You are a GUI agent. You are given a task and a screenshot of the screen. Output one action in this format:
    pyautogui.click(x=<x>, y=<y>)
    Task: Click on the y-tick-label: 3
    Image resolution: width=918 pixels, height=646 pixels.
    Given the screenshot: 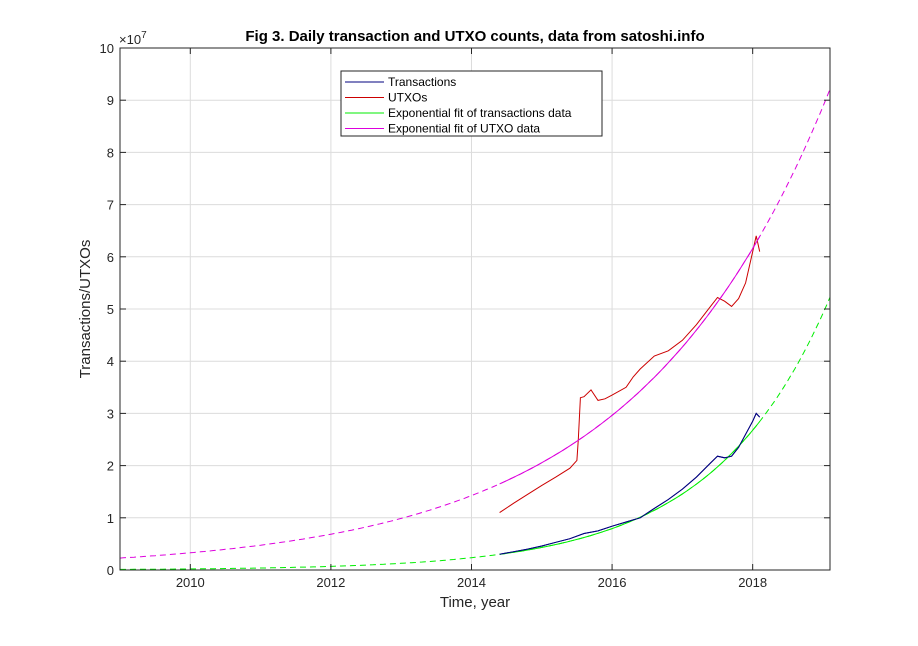 What is the action you would take?
    pyautogui.click(x=110, y=413)
    